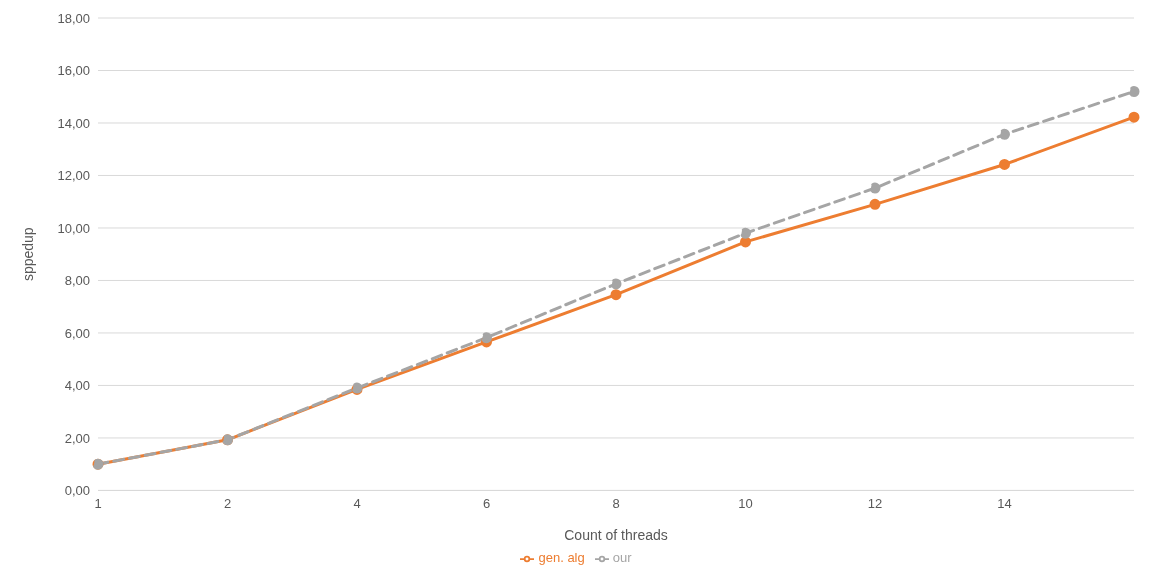 The width and height of the screenshot is (1162, 584). Describe the element at coordinates (77, 491) in the screenshot. I see `y-tick-label: 0,00` at that location.